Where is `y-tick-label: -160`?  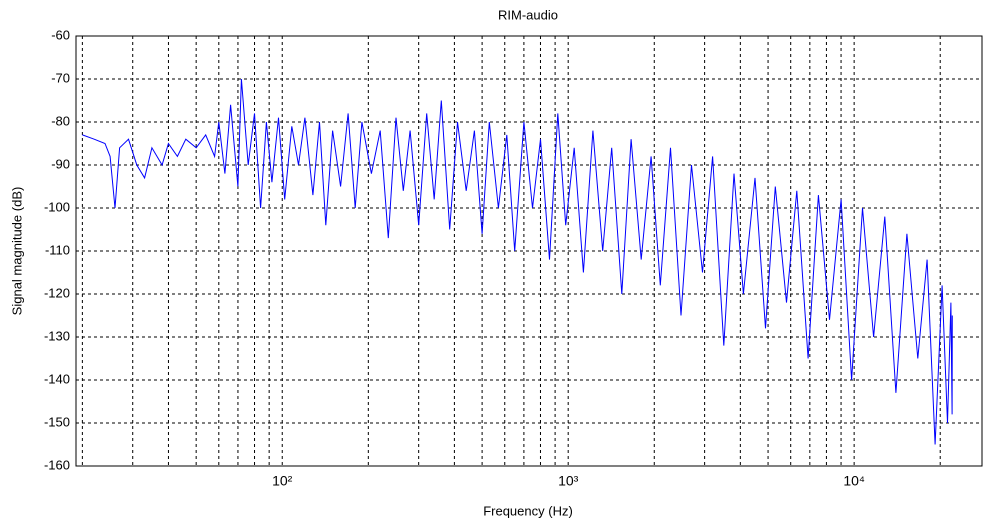 y-tick-label: -160 is located at coordinates (57, 464).